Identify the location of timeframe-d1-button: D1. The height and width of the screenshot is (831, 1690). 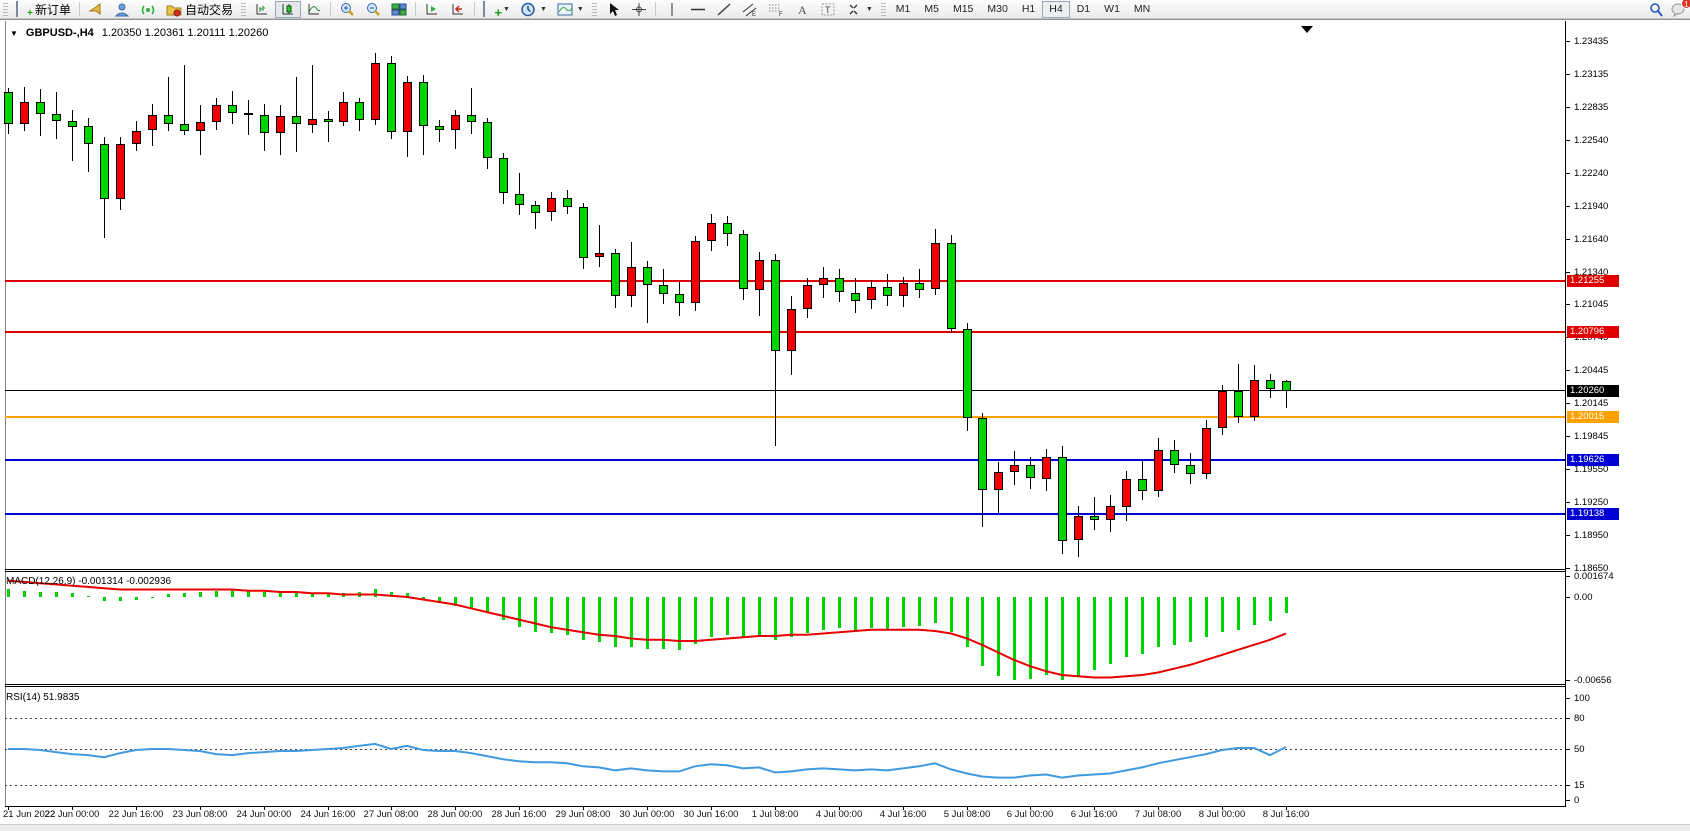
(1083, 9).